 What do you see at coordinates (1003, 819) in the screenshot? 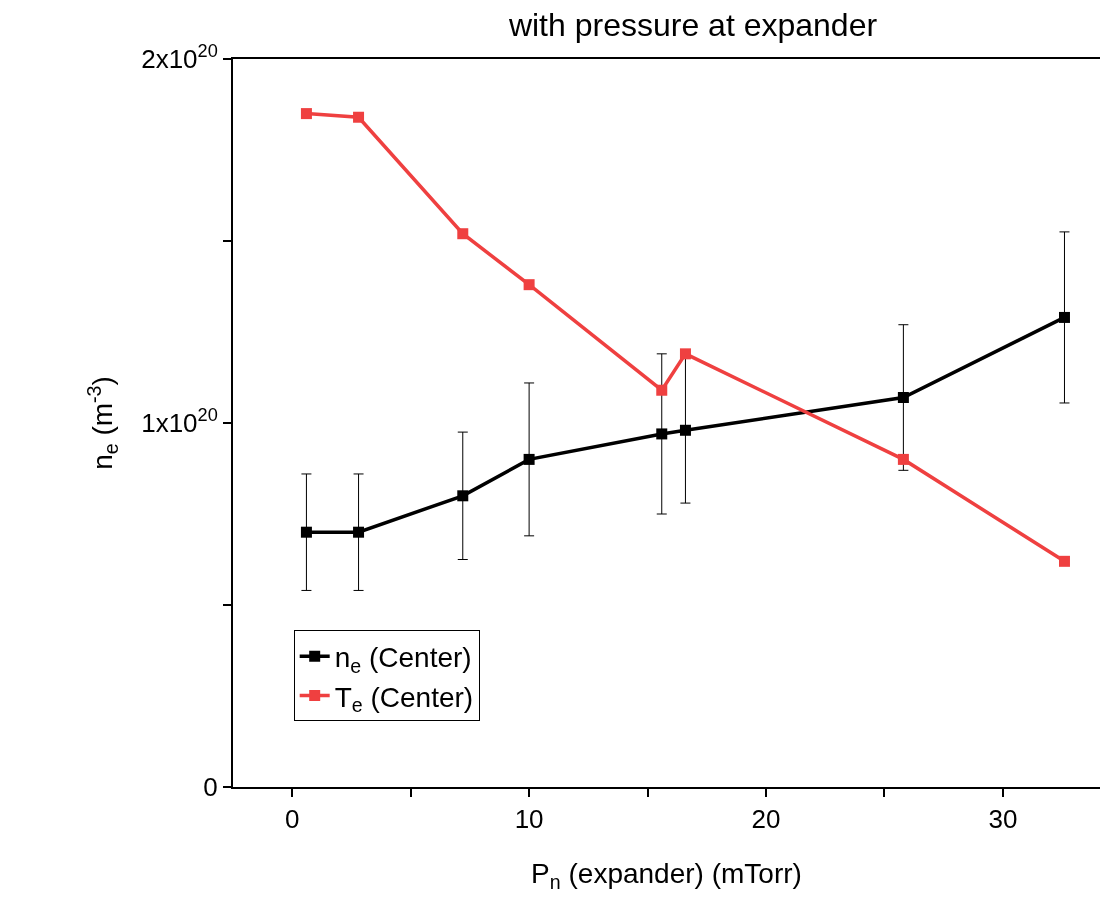
I see `x-tick-label: 30` at bounding box center [1003, 819].